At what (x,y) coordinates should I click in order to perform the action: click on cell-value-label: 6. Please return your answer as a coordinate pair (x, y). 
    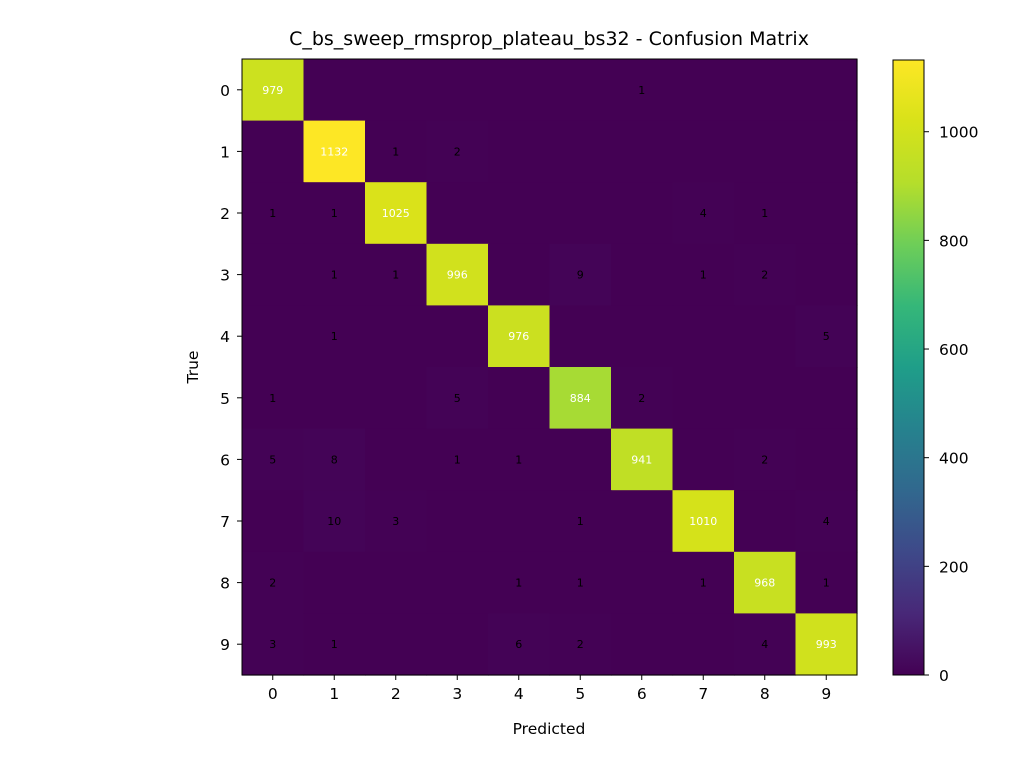
    Looking at the image, I should click on (518, 644).